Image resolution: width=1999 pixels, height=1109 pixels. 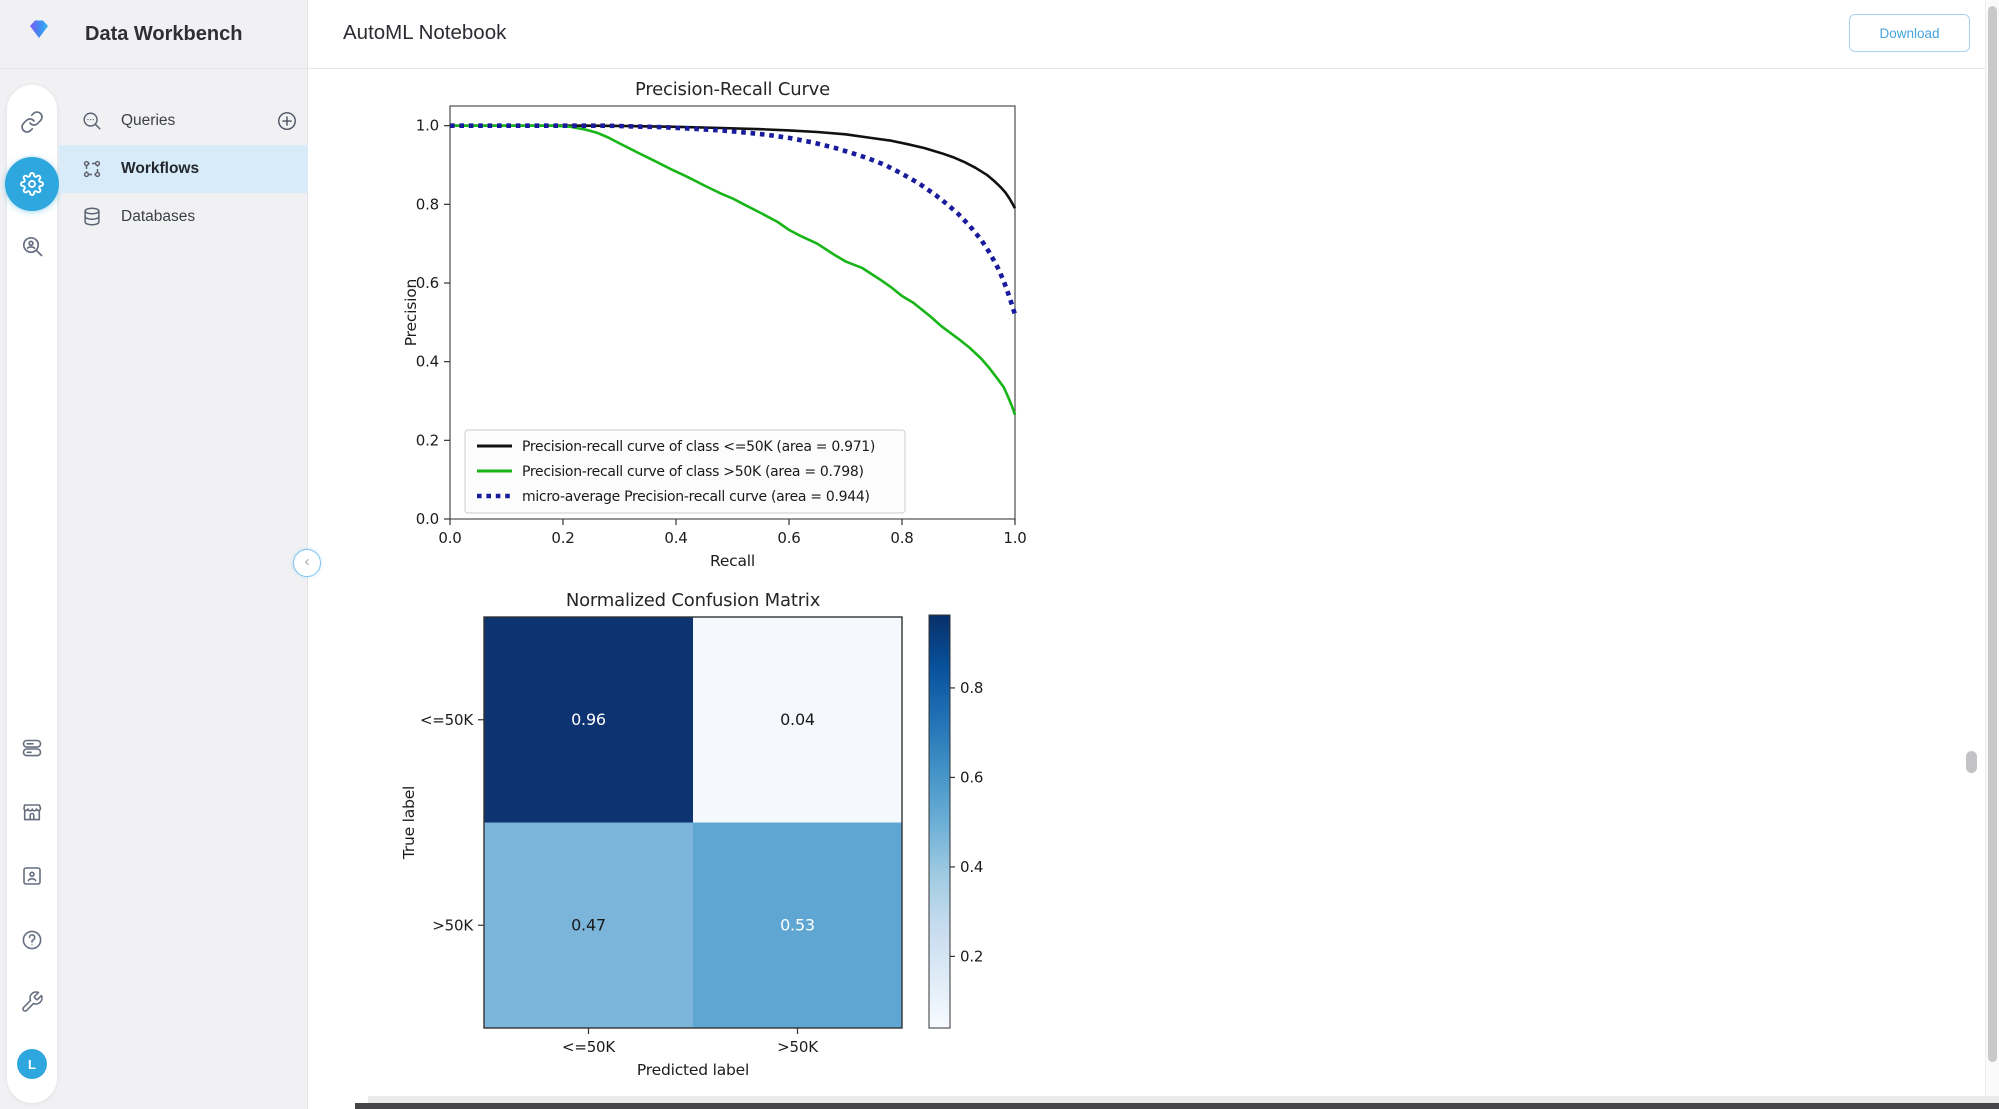 I want to click on gear-icon, so click(x=32, y=184).